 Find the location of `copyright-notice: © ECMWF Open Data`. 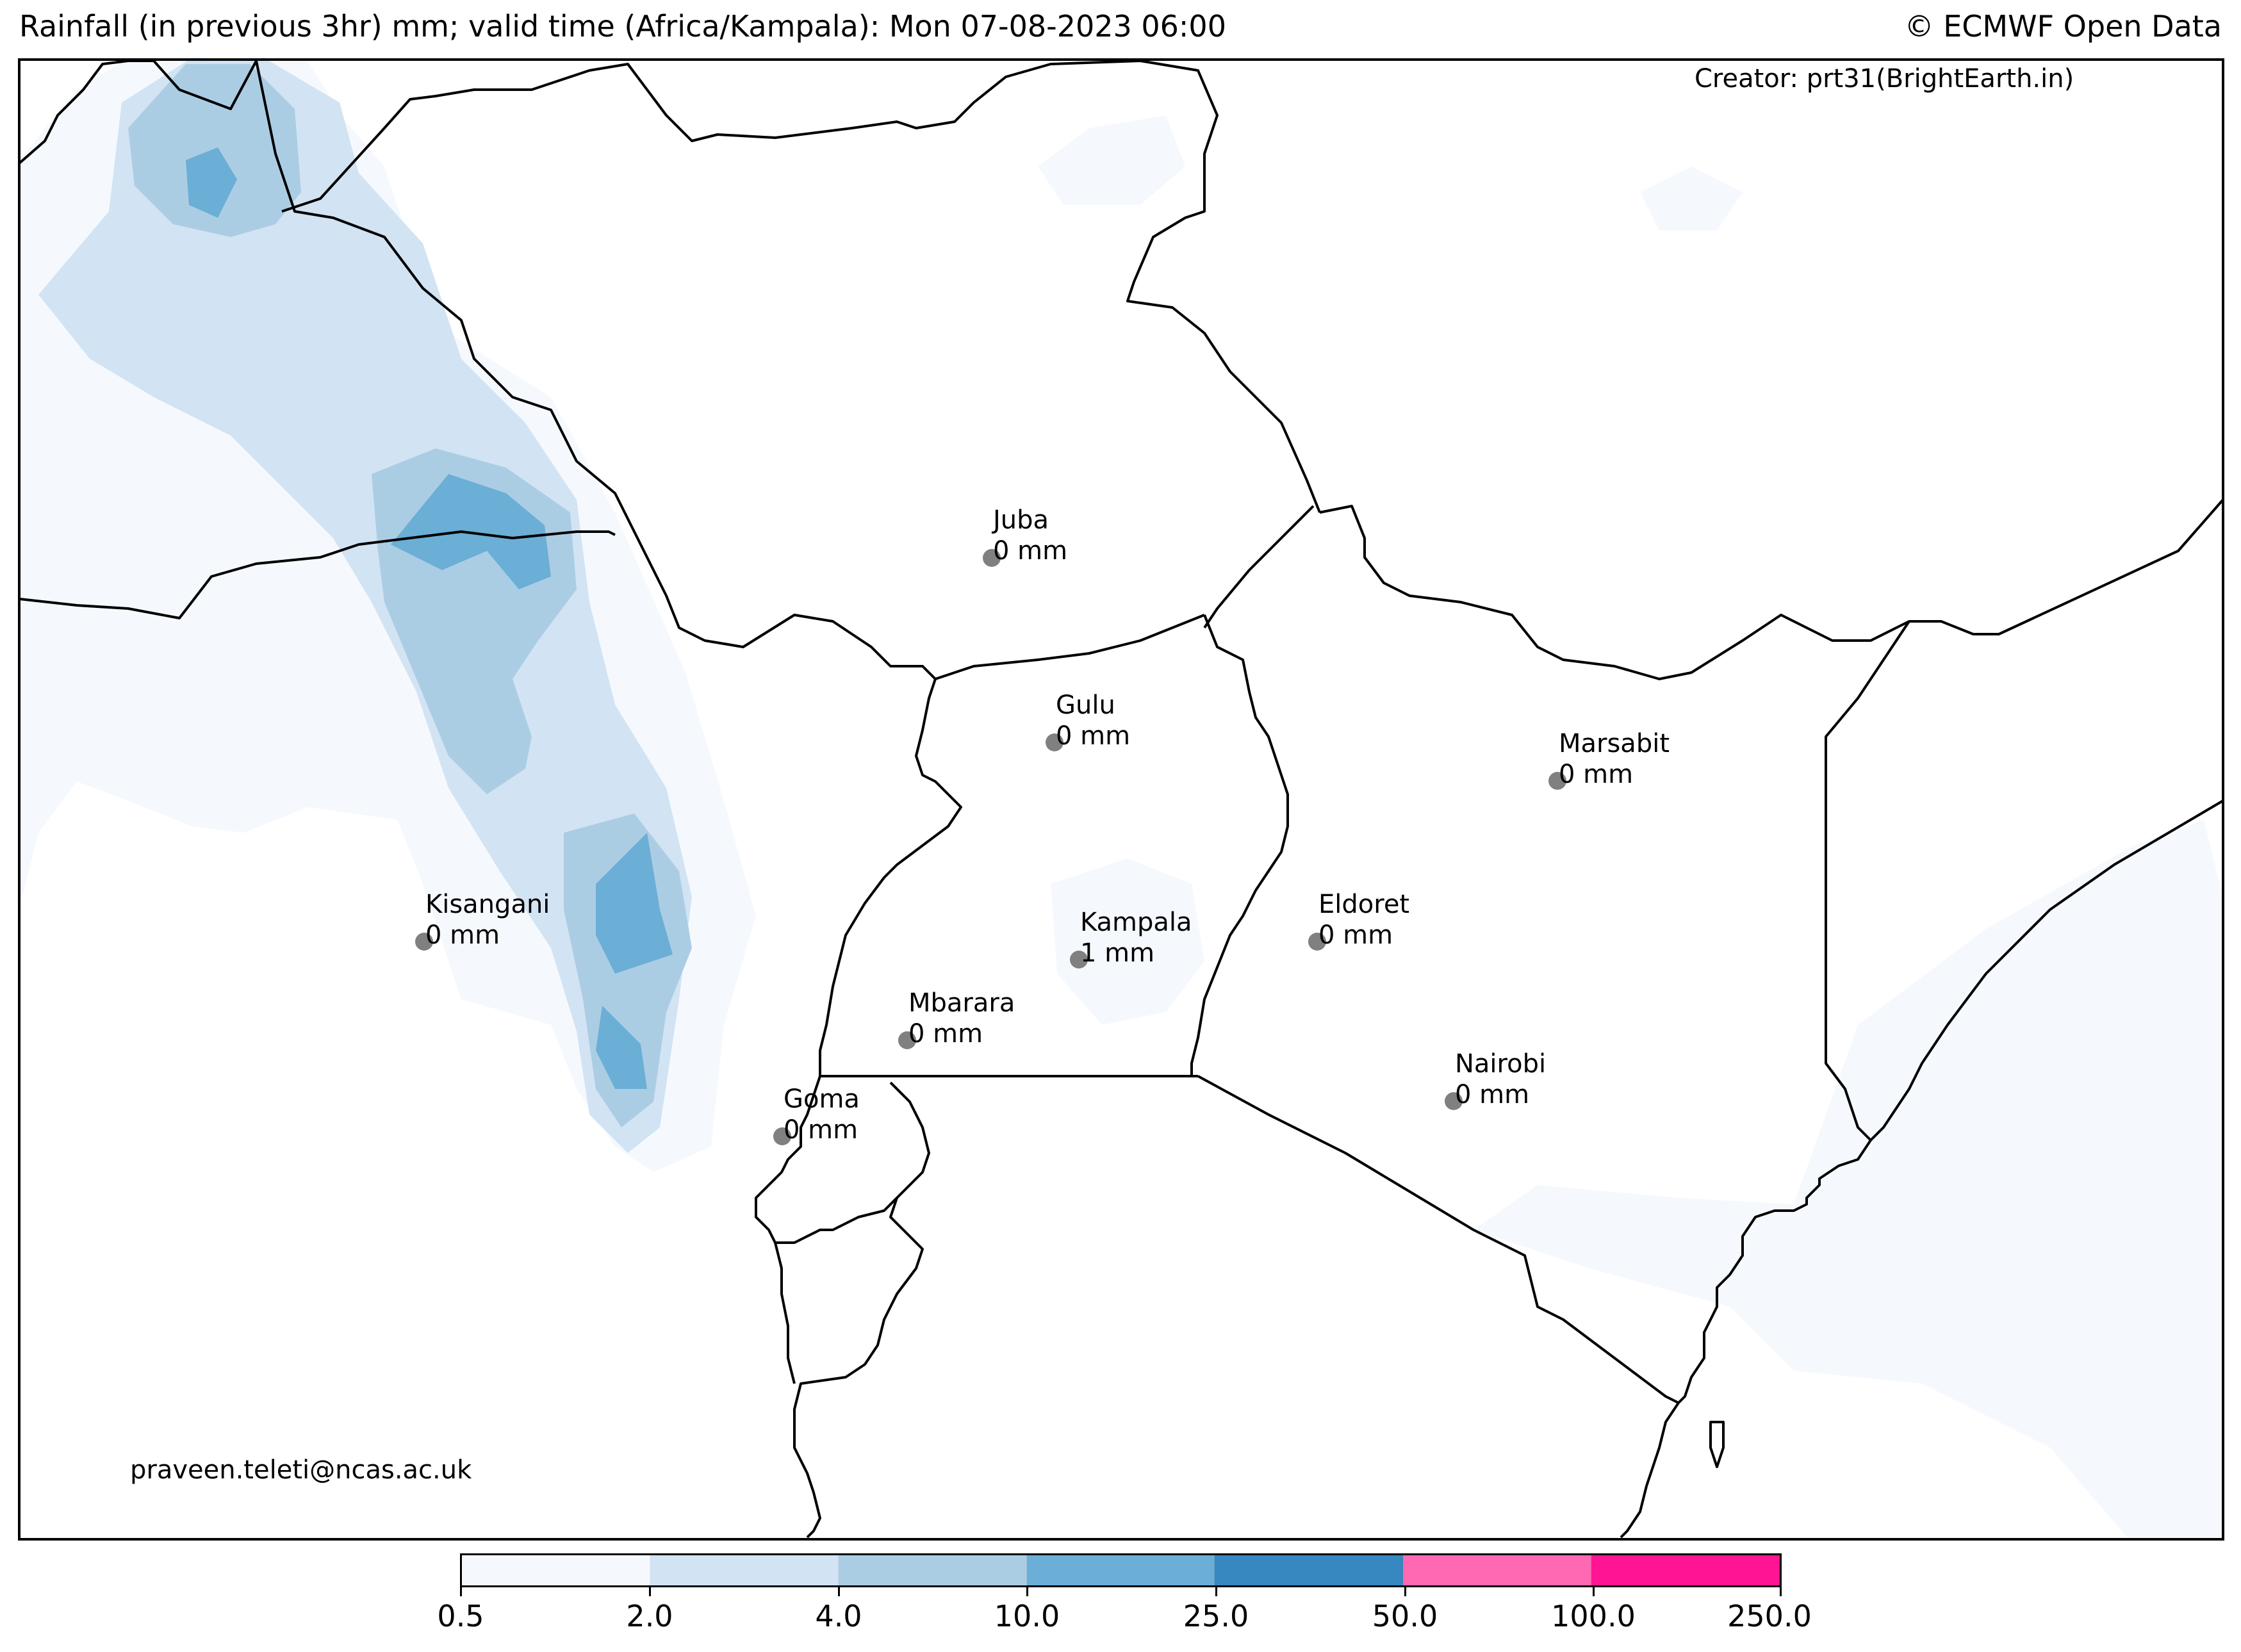

copyright-notice: © ECMWF Open Data is located at coordinates (2063, 26).